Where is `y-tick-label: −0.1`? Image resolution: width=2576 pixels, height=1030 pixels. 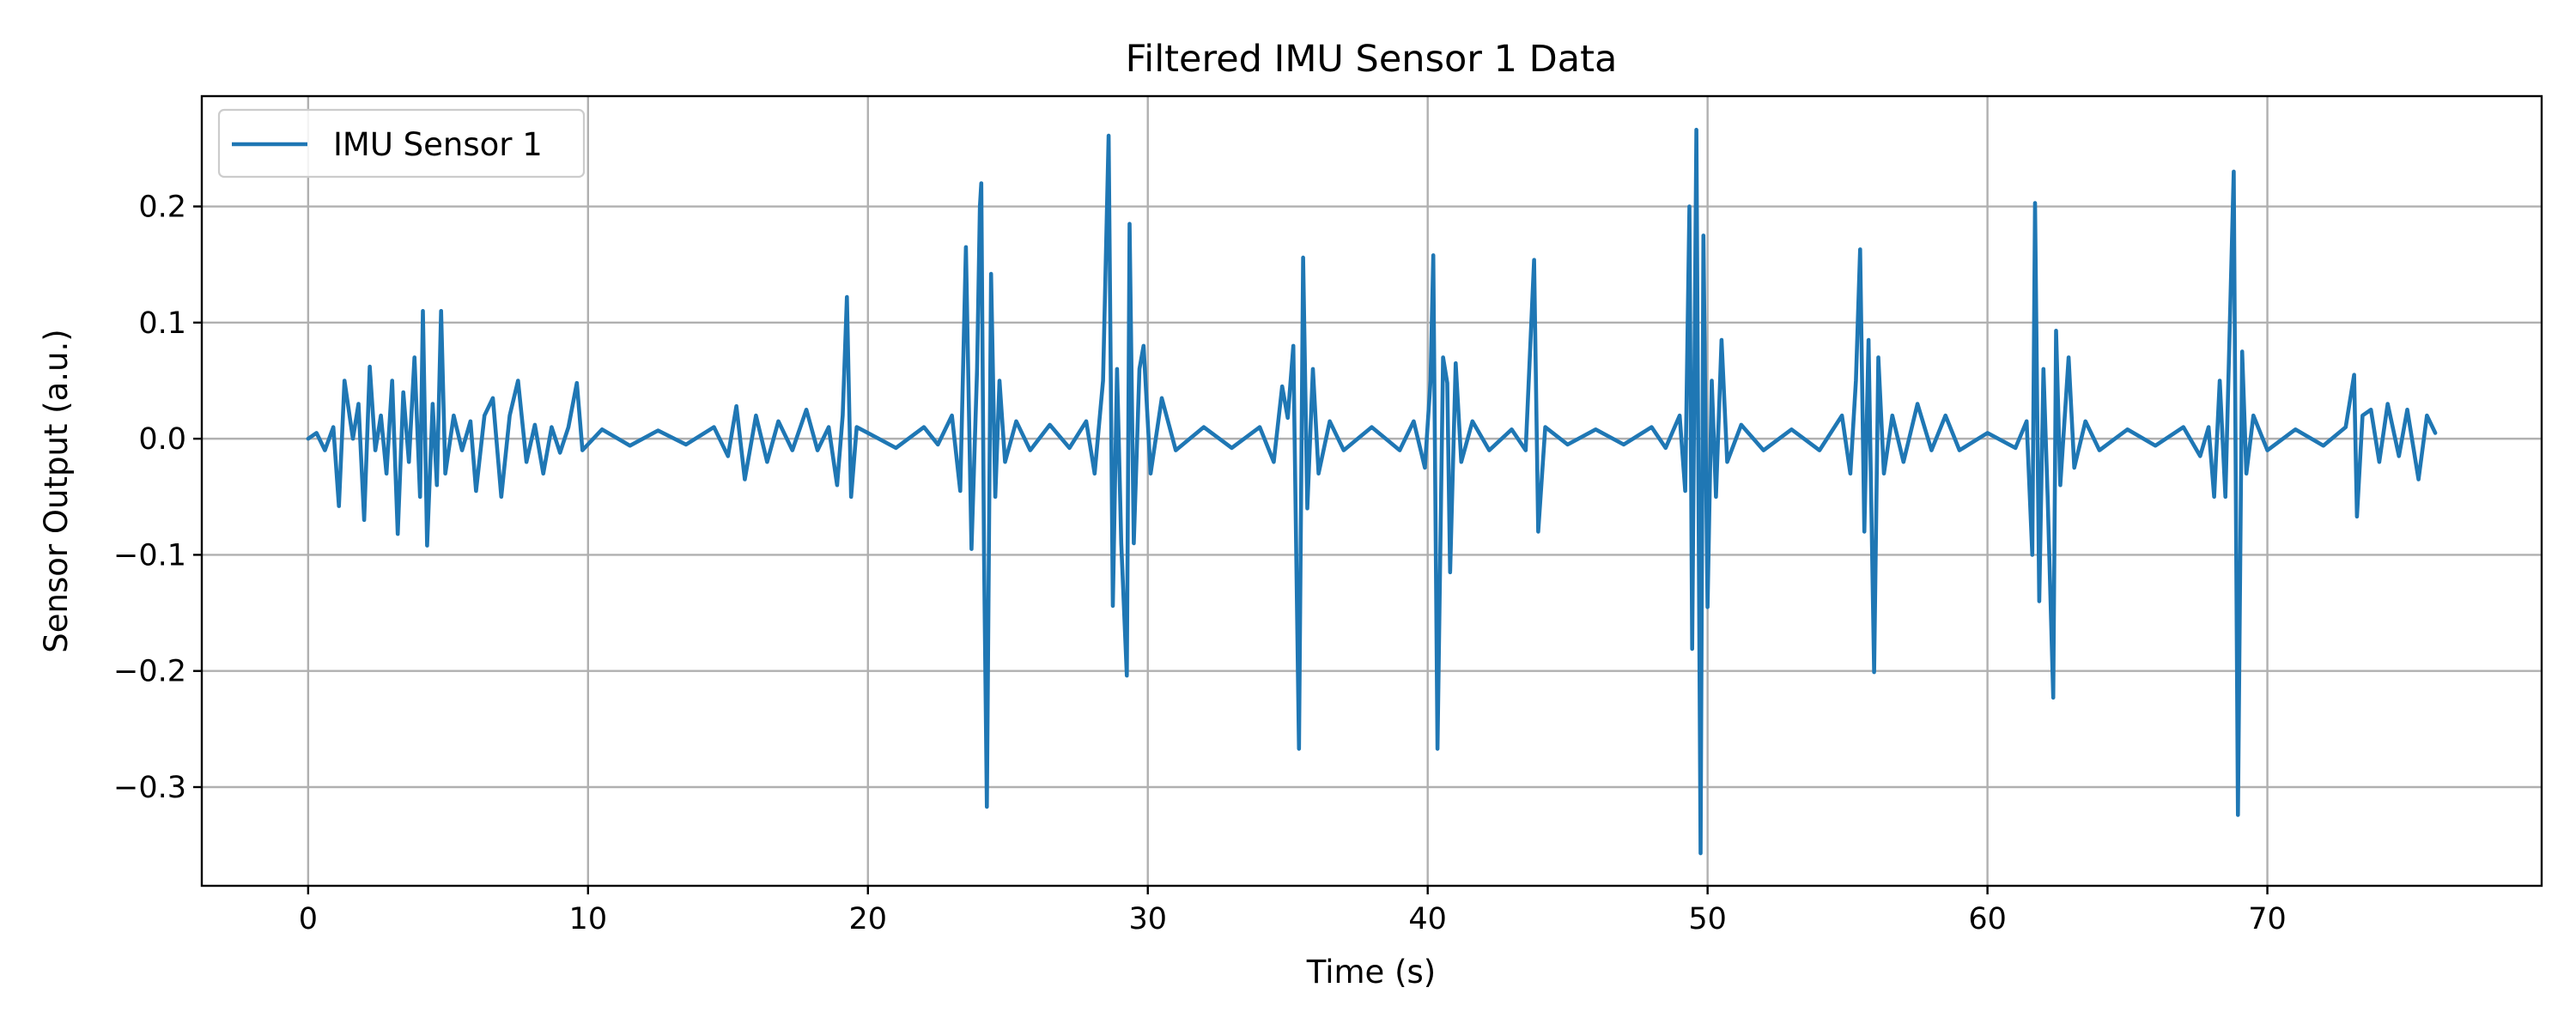
y-tick-label: −0.1 is located at coordinates (149, 555).